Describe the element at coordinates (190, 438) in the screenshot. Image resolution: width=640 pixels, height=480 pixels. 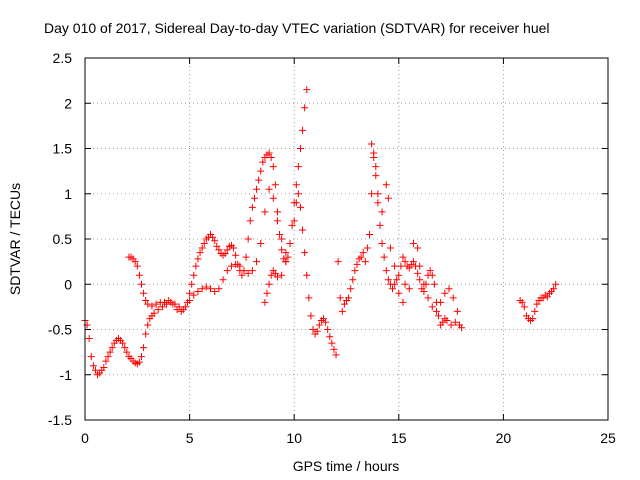
I see `x-tick-label: 5` at that location.